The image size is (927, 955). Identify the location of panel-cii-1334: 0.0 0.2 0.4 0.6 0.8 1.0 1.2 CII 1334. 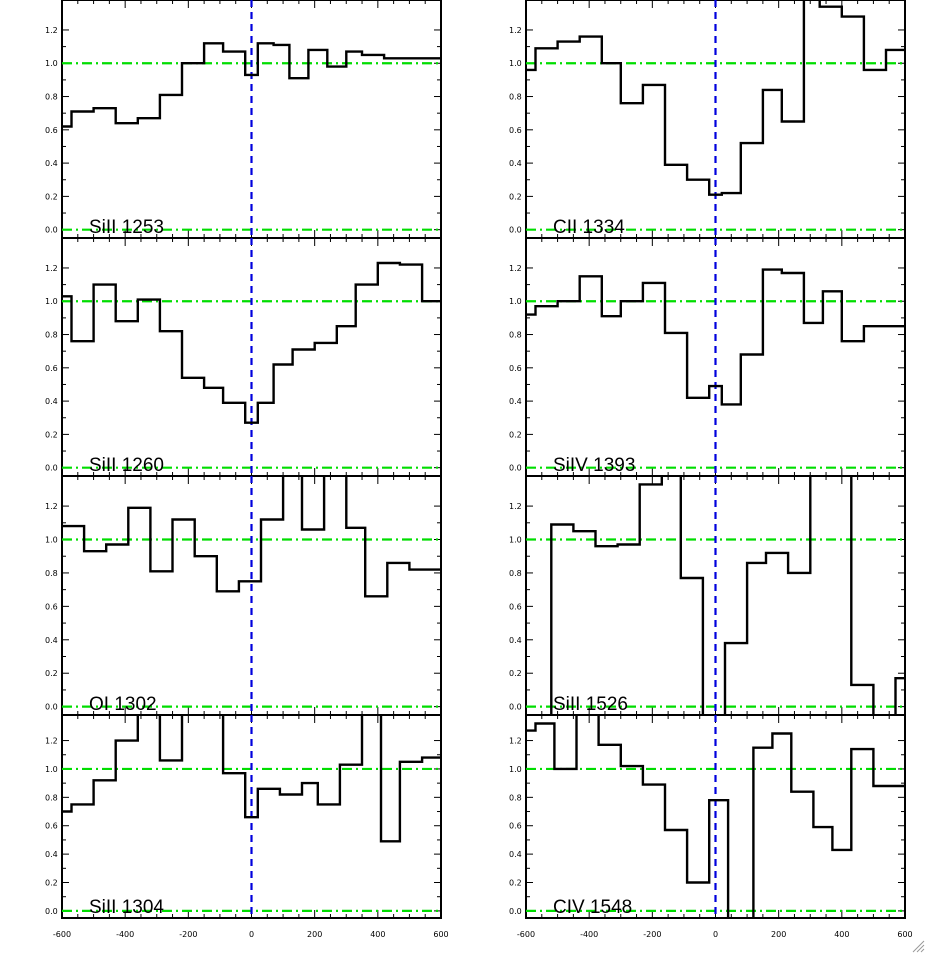
(707, 119).